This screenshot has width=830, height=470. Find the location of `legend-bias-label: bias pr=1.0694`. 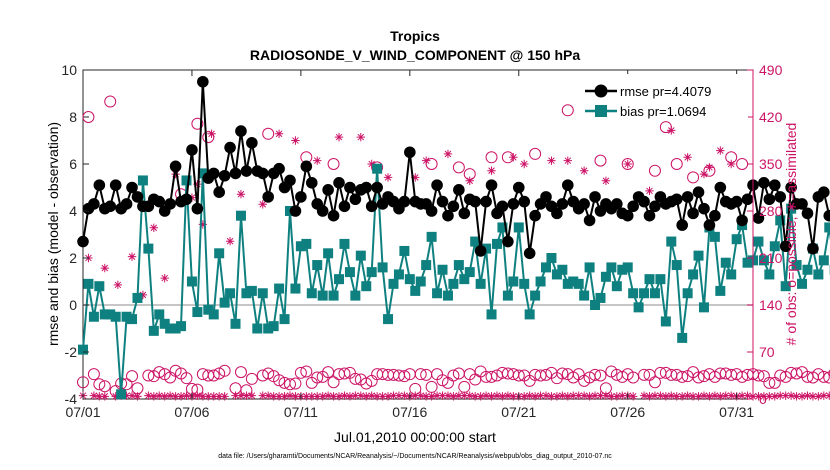

legend-bias-label: bias pr=1.0694 is located at coordinates (663, 111).